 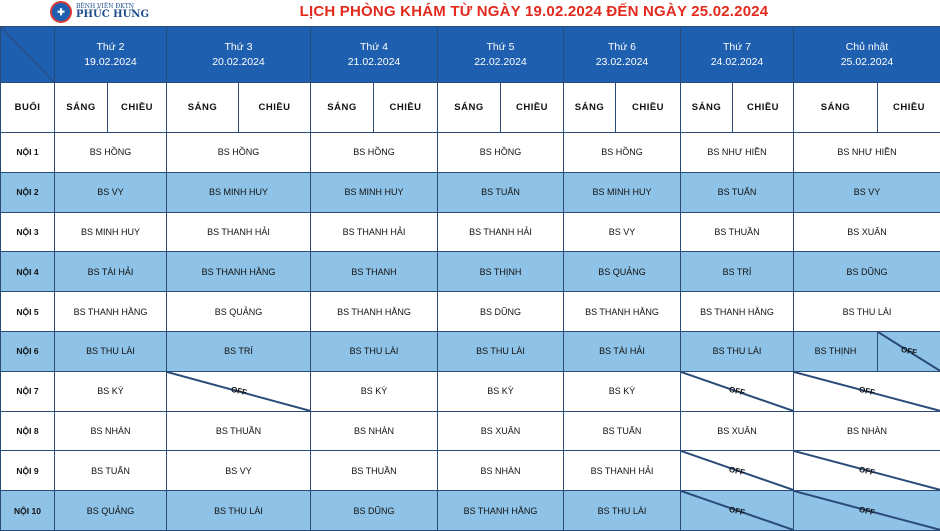 I want to click on shift-column-label: BUỔI, so click(x=28, y=108).